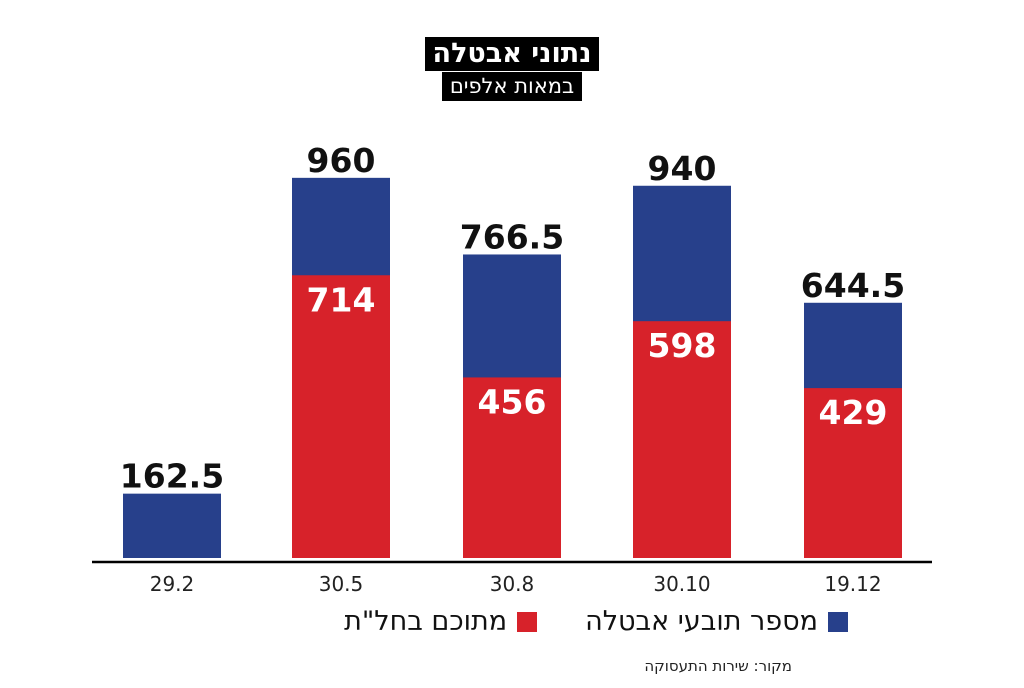 This screenshot has width=1024, height=688. Describe the element at coordinates (853, 412) in the screenshot. I see `inner-label-19.12: 429` at that location.